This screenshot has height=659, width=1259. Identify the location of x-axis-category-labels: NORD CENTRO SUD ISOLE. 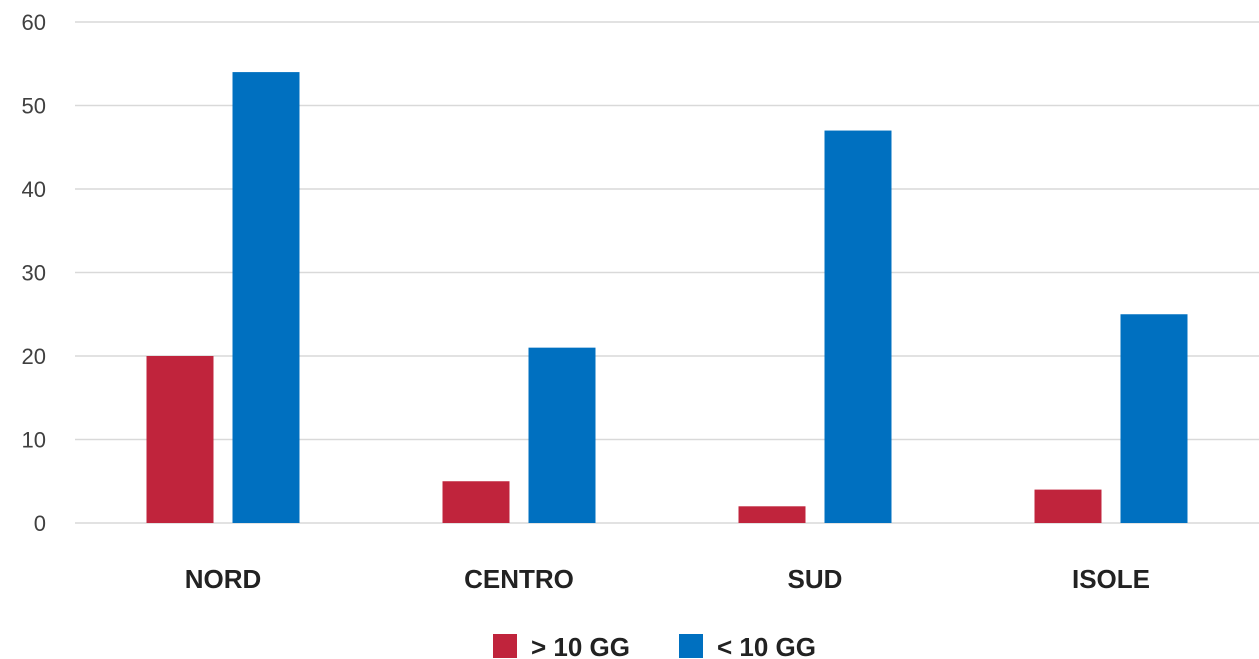
(667, 579).